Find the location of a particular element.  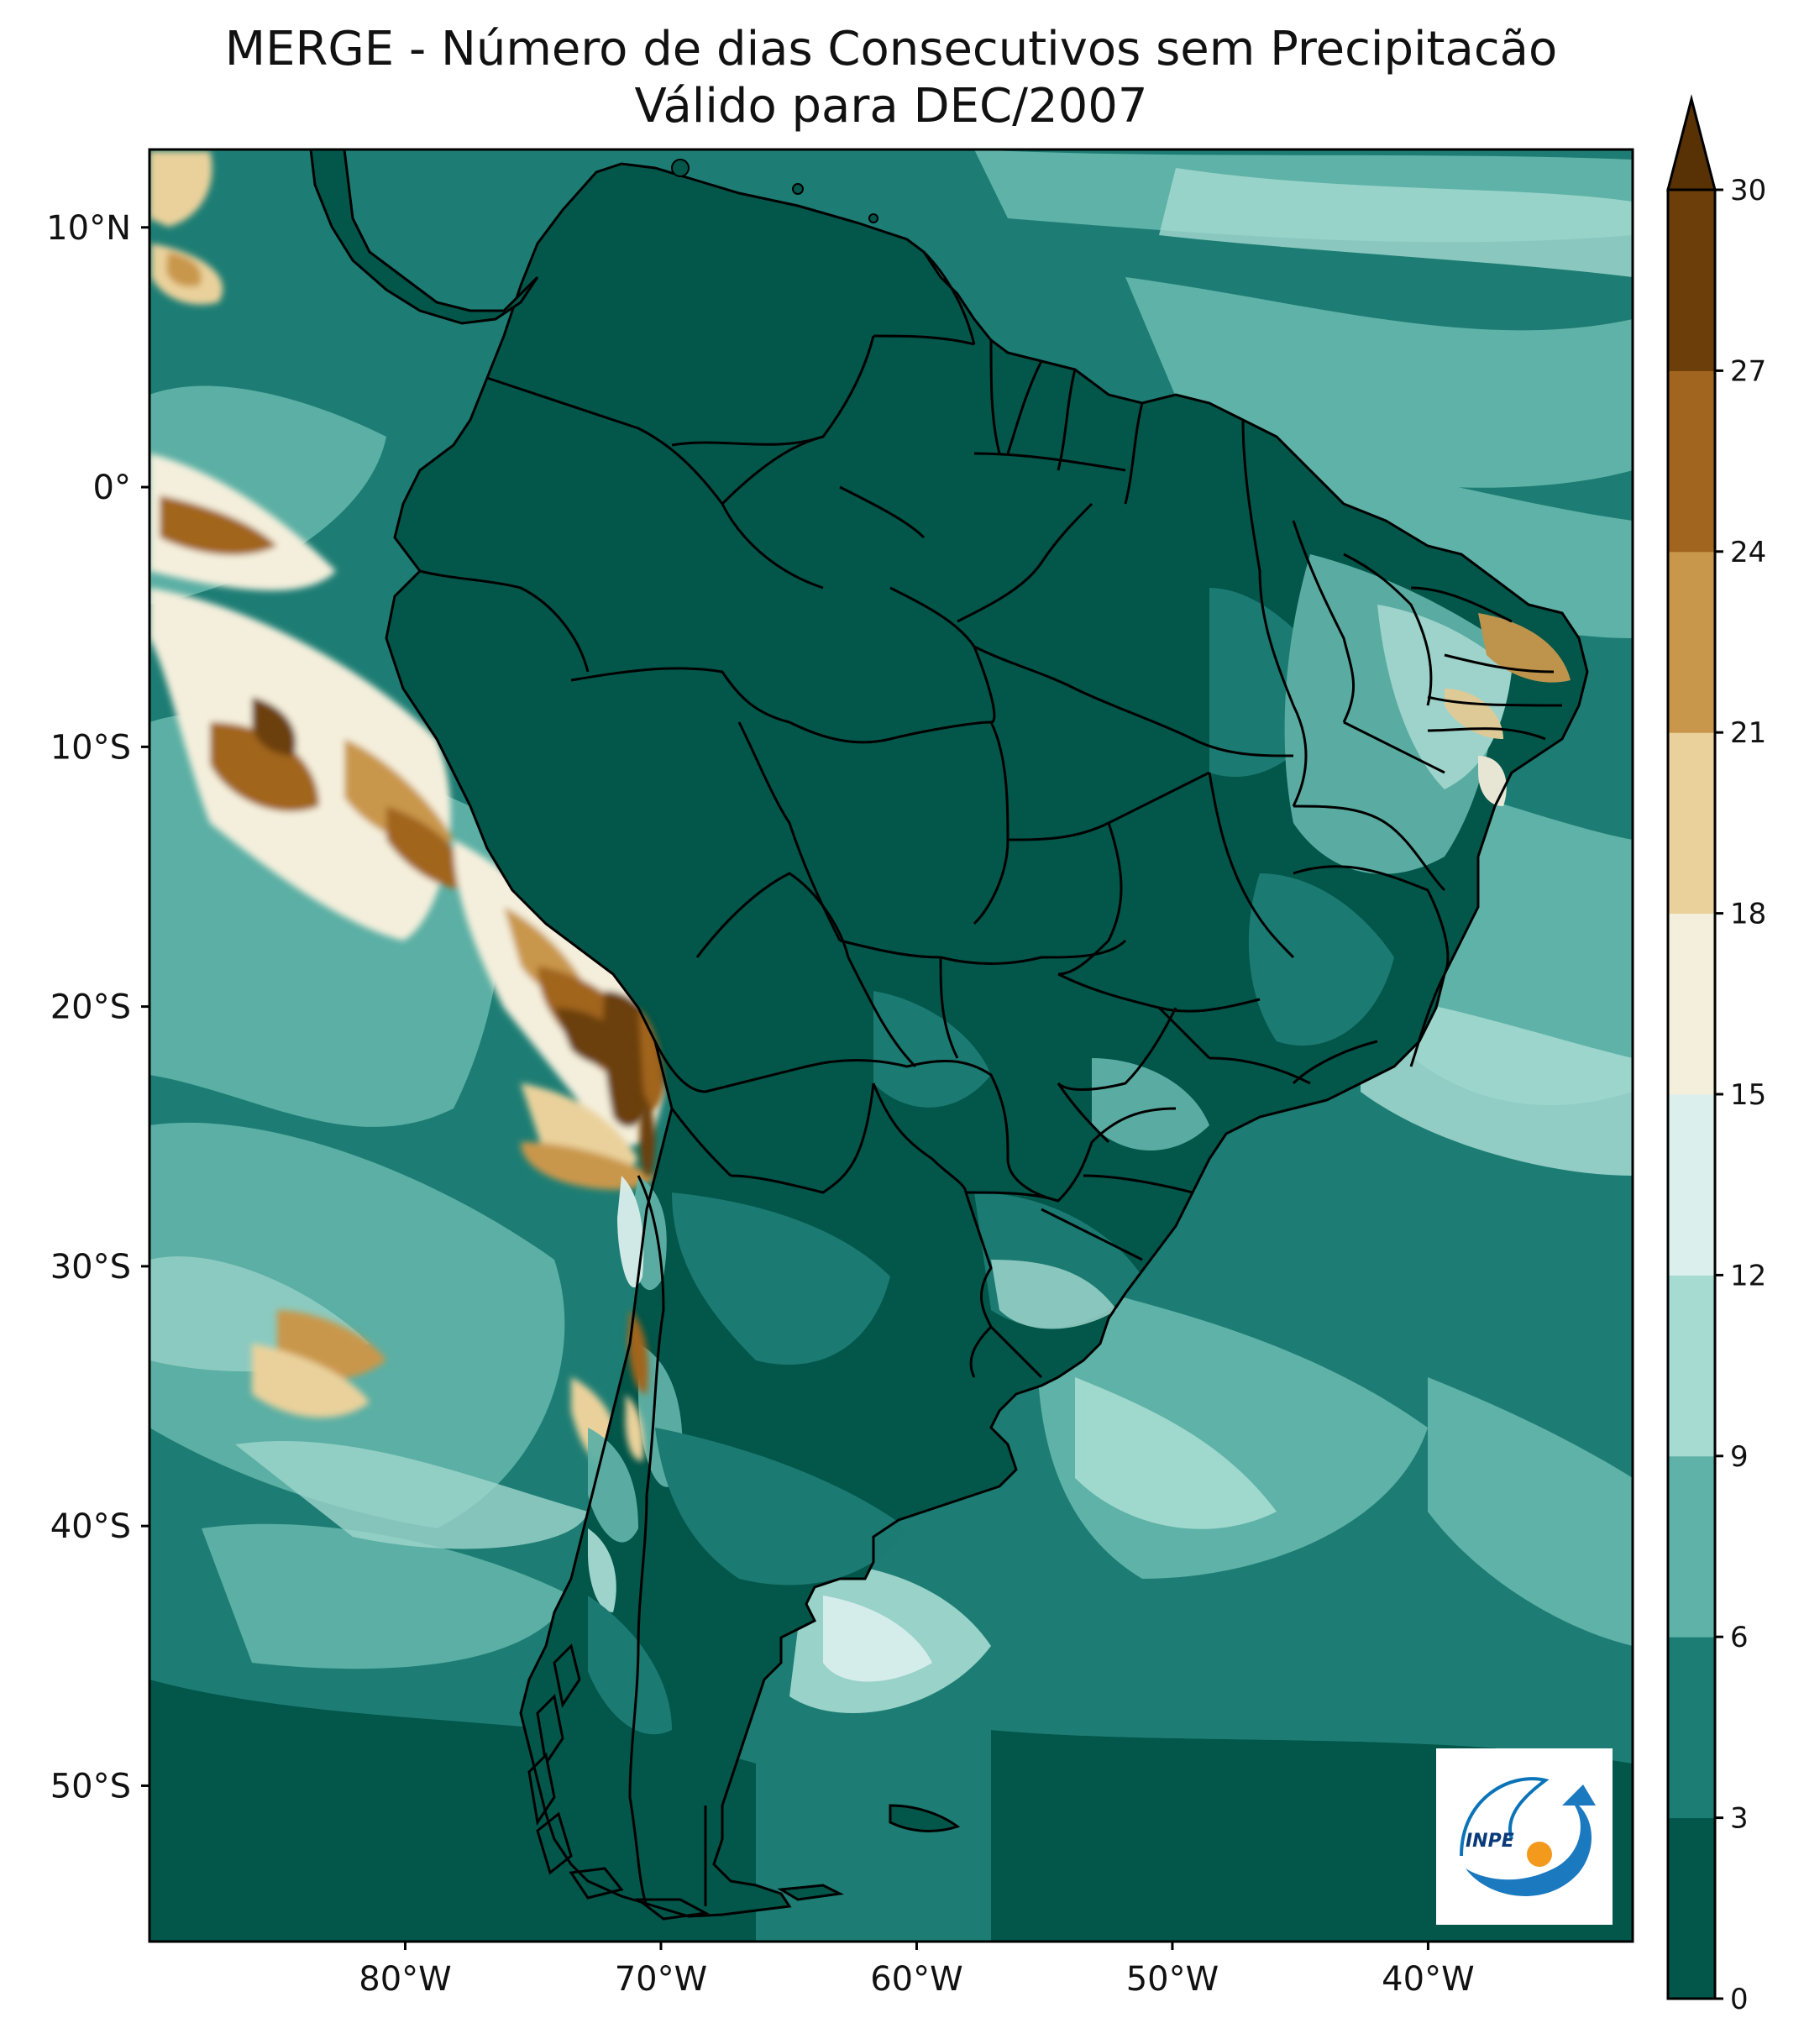

colorbar-label: 12 is located at coordinates (1748, 1275).